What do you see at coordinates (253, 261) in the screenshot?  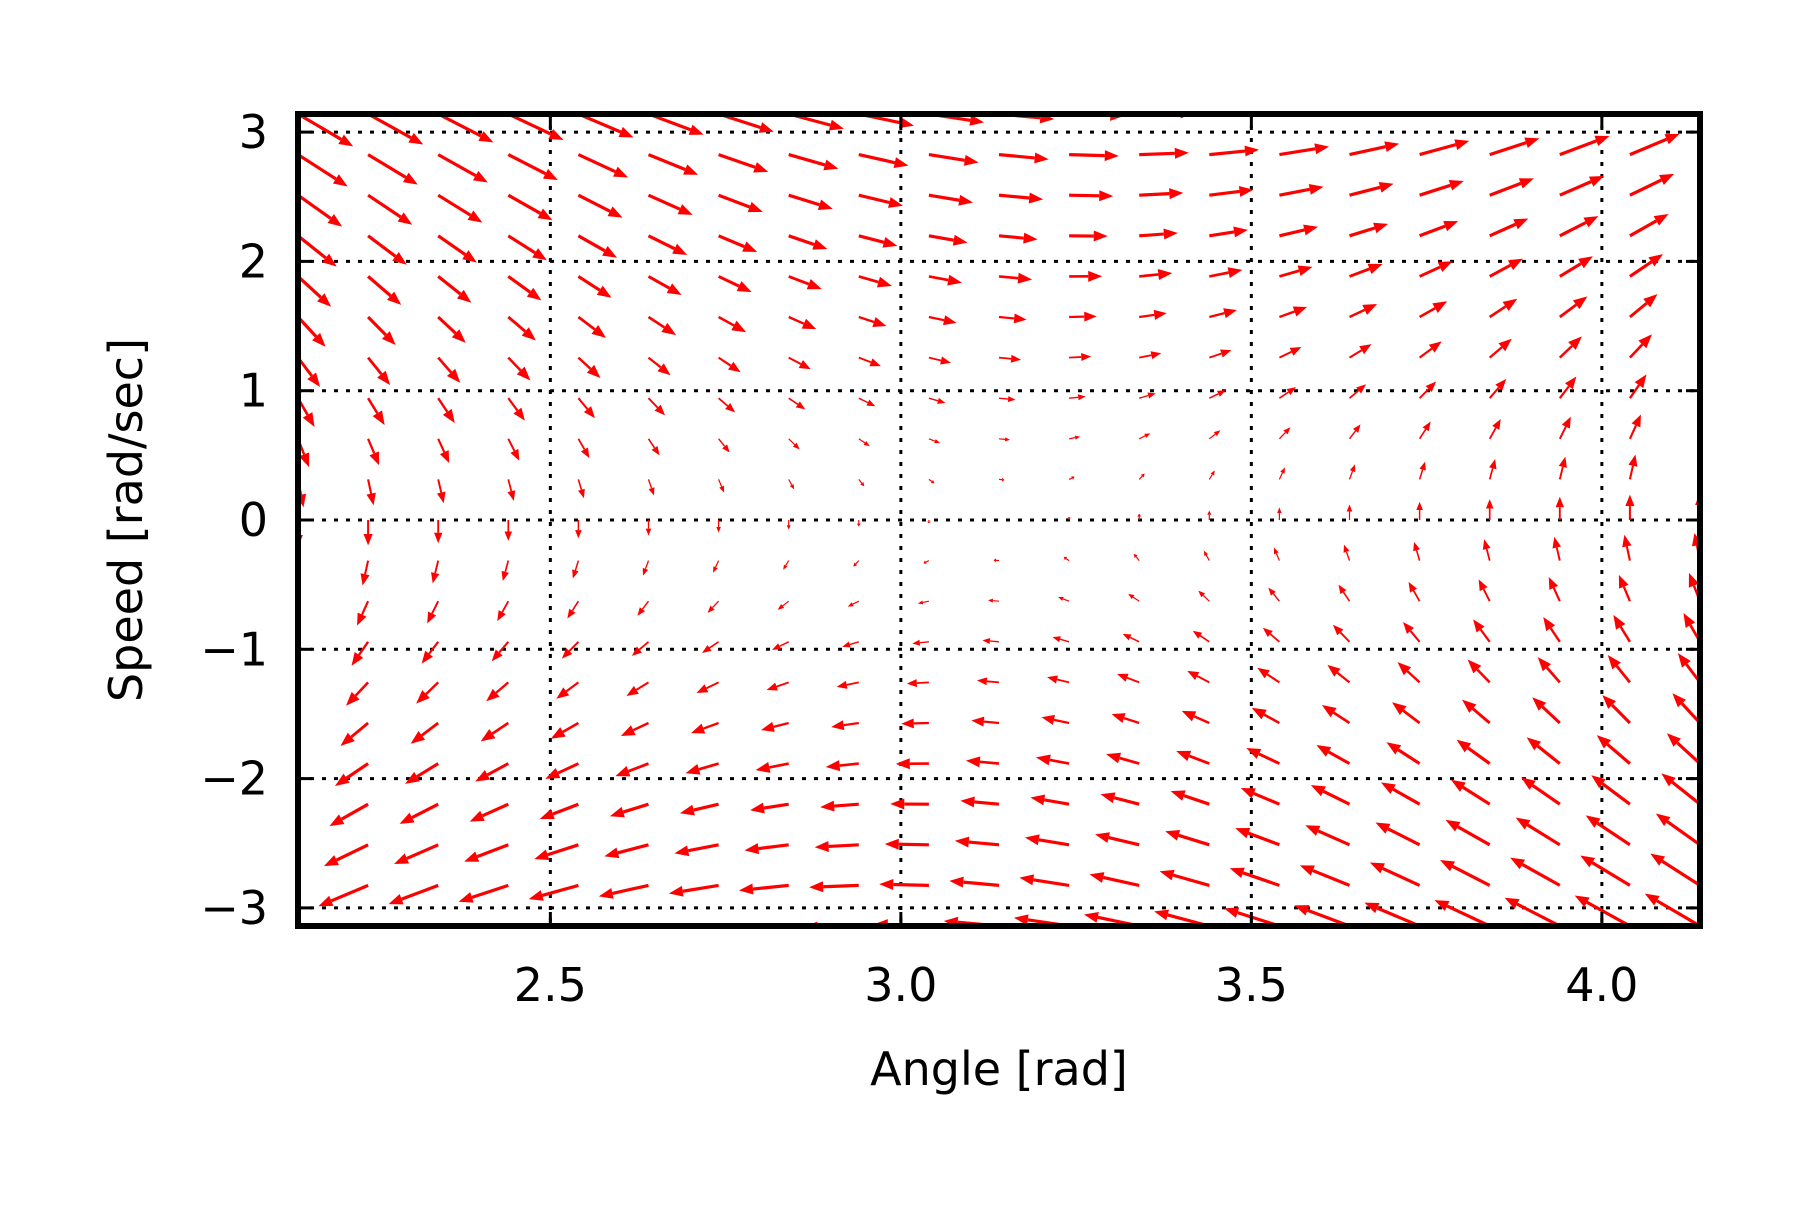 I see `y-tick-label-5: 2` at bounding box center [253, 261].